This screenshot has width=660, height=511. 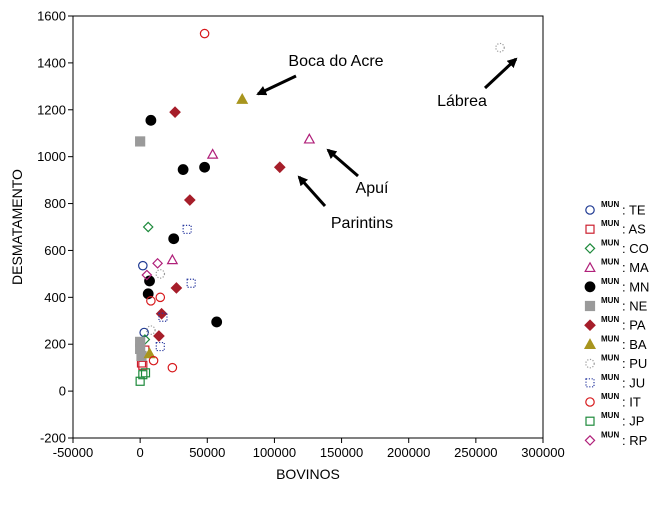 What do you see at coordinates (242, 98) in the screenshot?
I see `data-point-ba` at bounding box center [242, 98].